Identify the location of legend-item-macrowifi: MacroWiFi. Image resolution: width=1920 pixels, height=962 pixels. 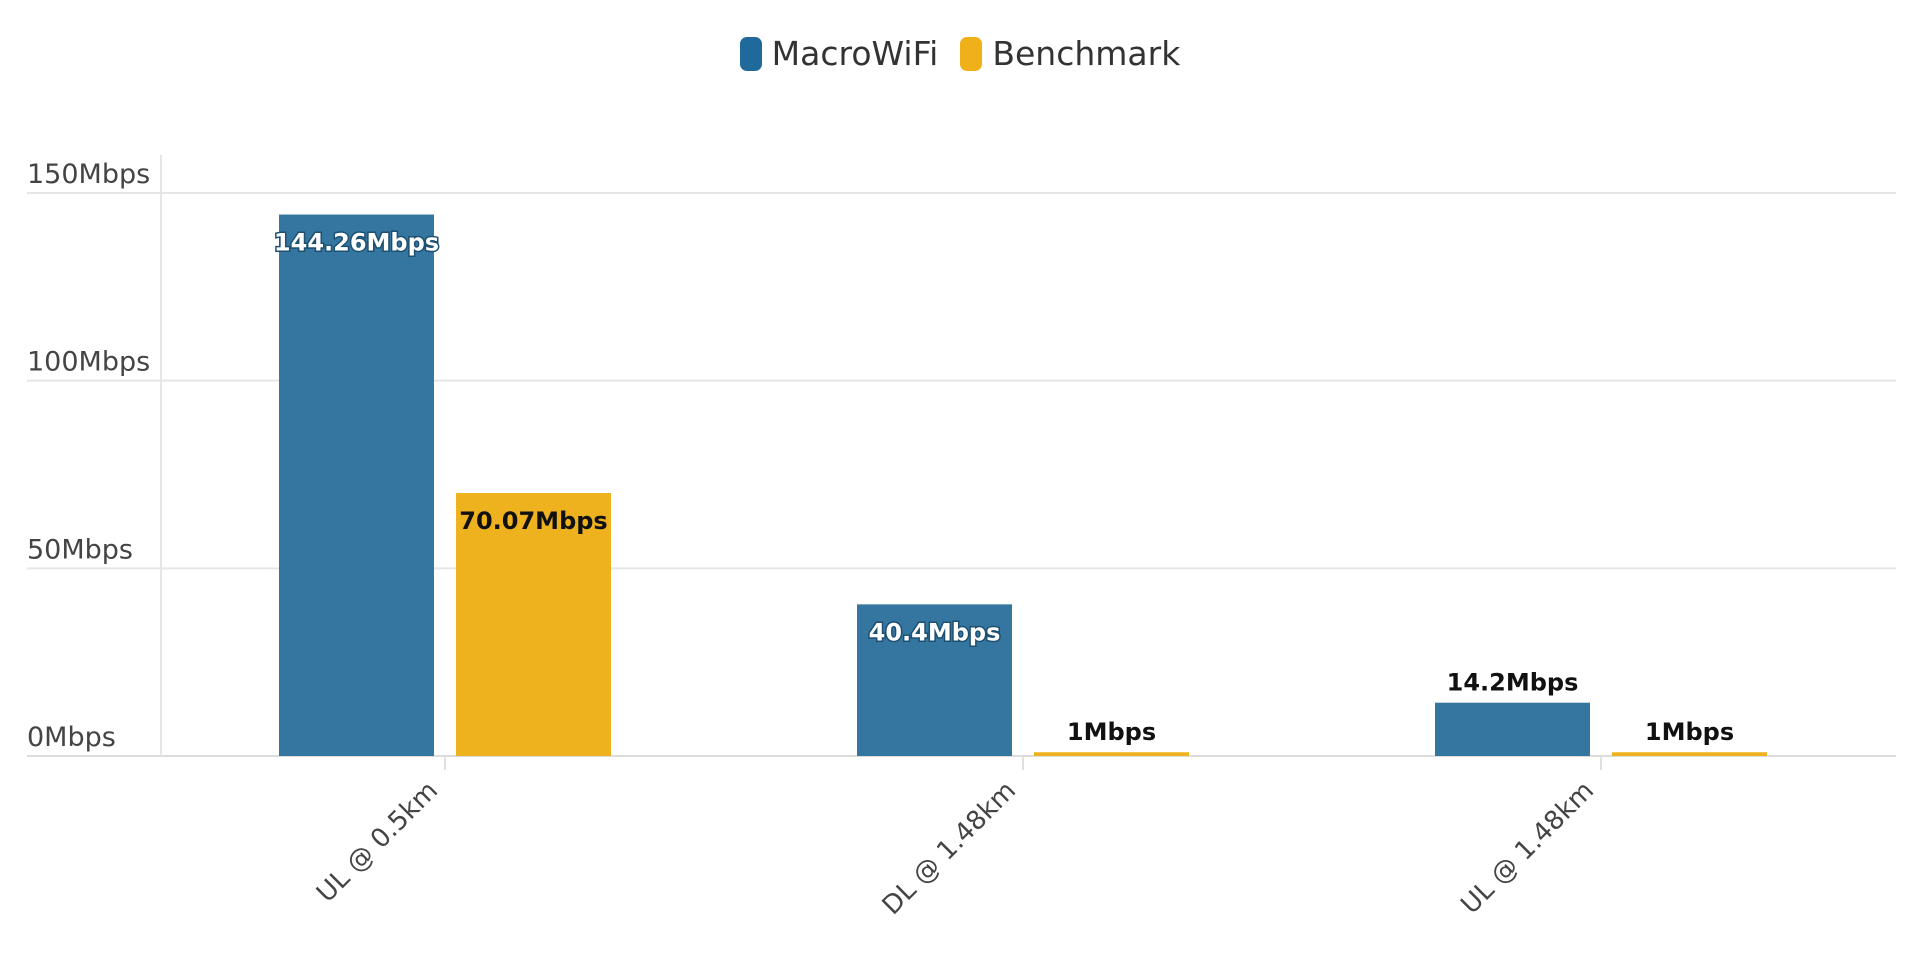
(839, 53).